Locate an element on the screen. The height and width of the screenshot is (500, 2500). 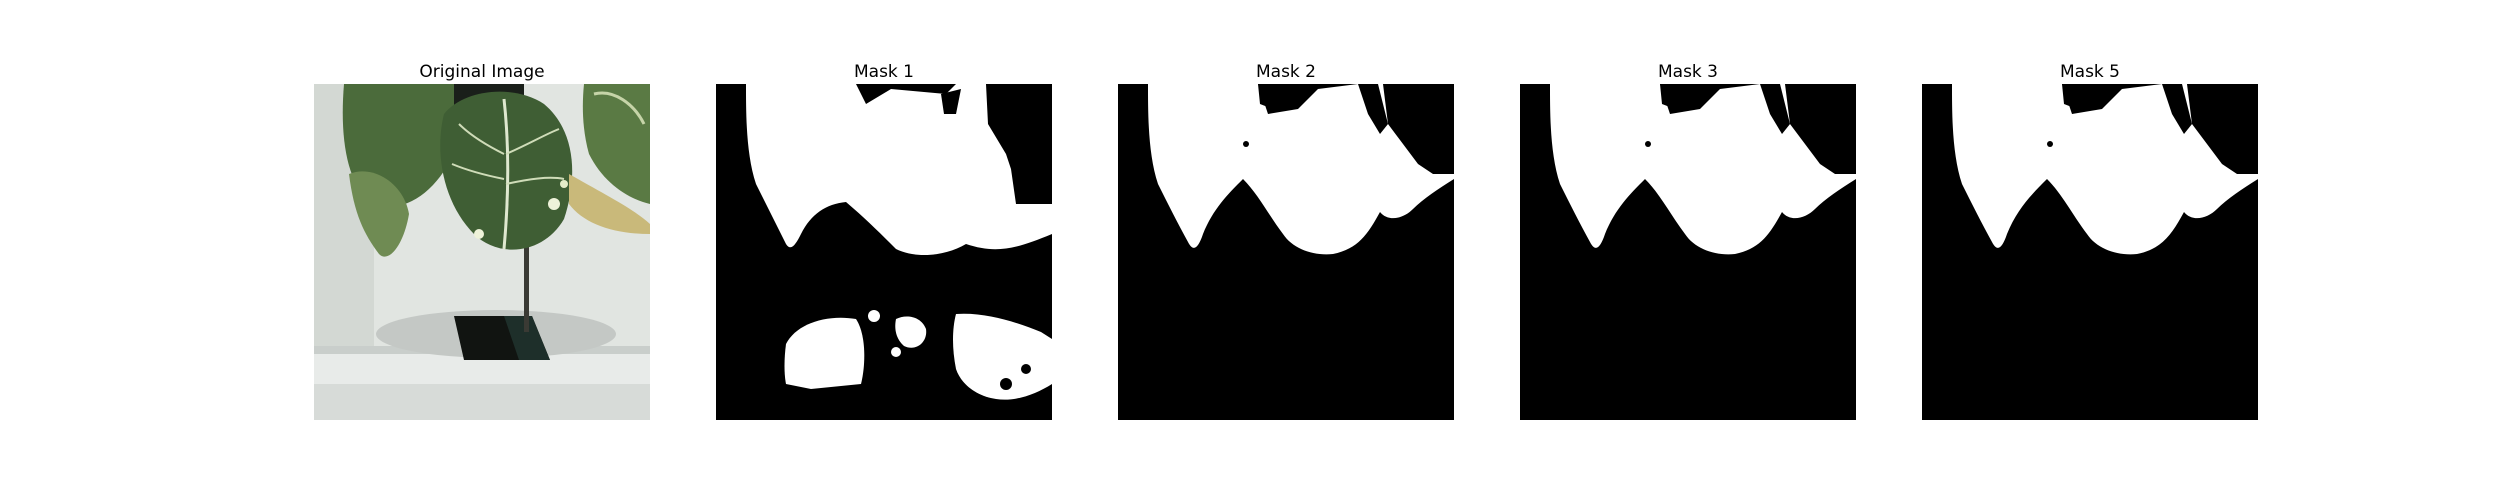
mask-3-image is located at coordinates (1688, 252).